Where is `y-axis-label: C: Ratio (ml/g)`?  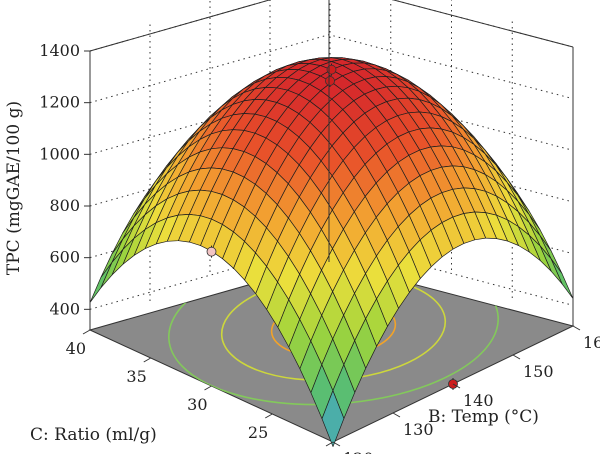
y-axis-label: C: Ratio (ml/g) is located at coordinates (93, 435).